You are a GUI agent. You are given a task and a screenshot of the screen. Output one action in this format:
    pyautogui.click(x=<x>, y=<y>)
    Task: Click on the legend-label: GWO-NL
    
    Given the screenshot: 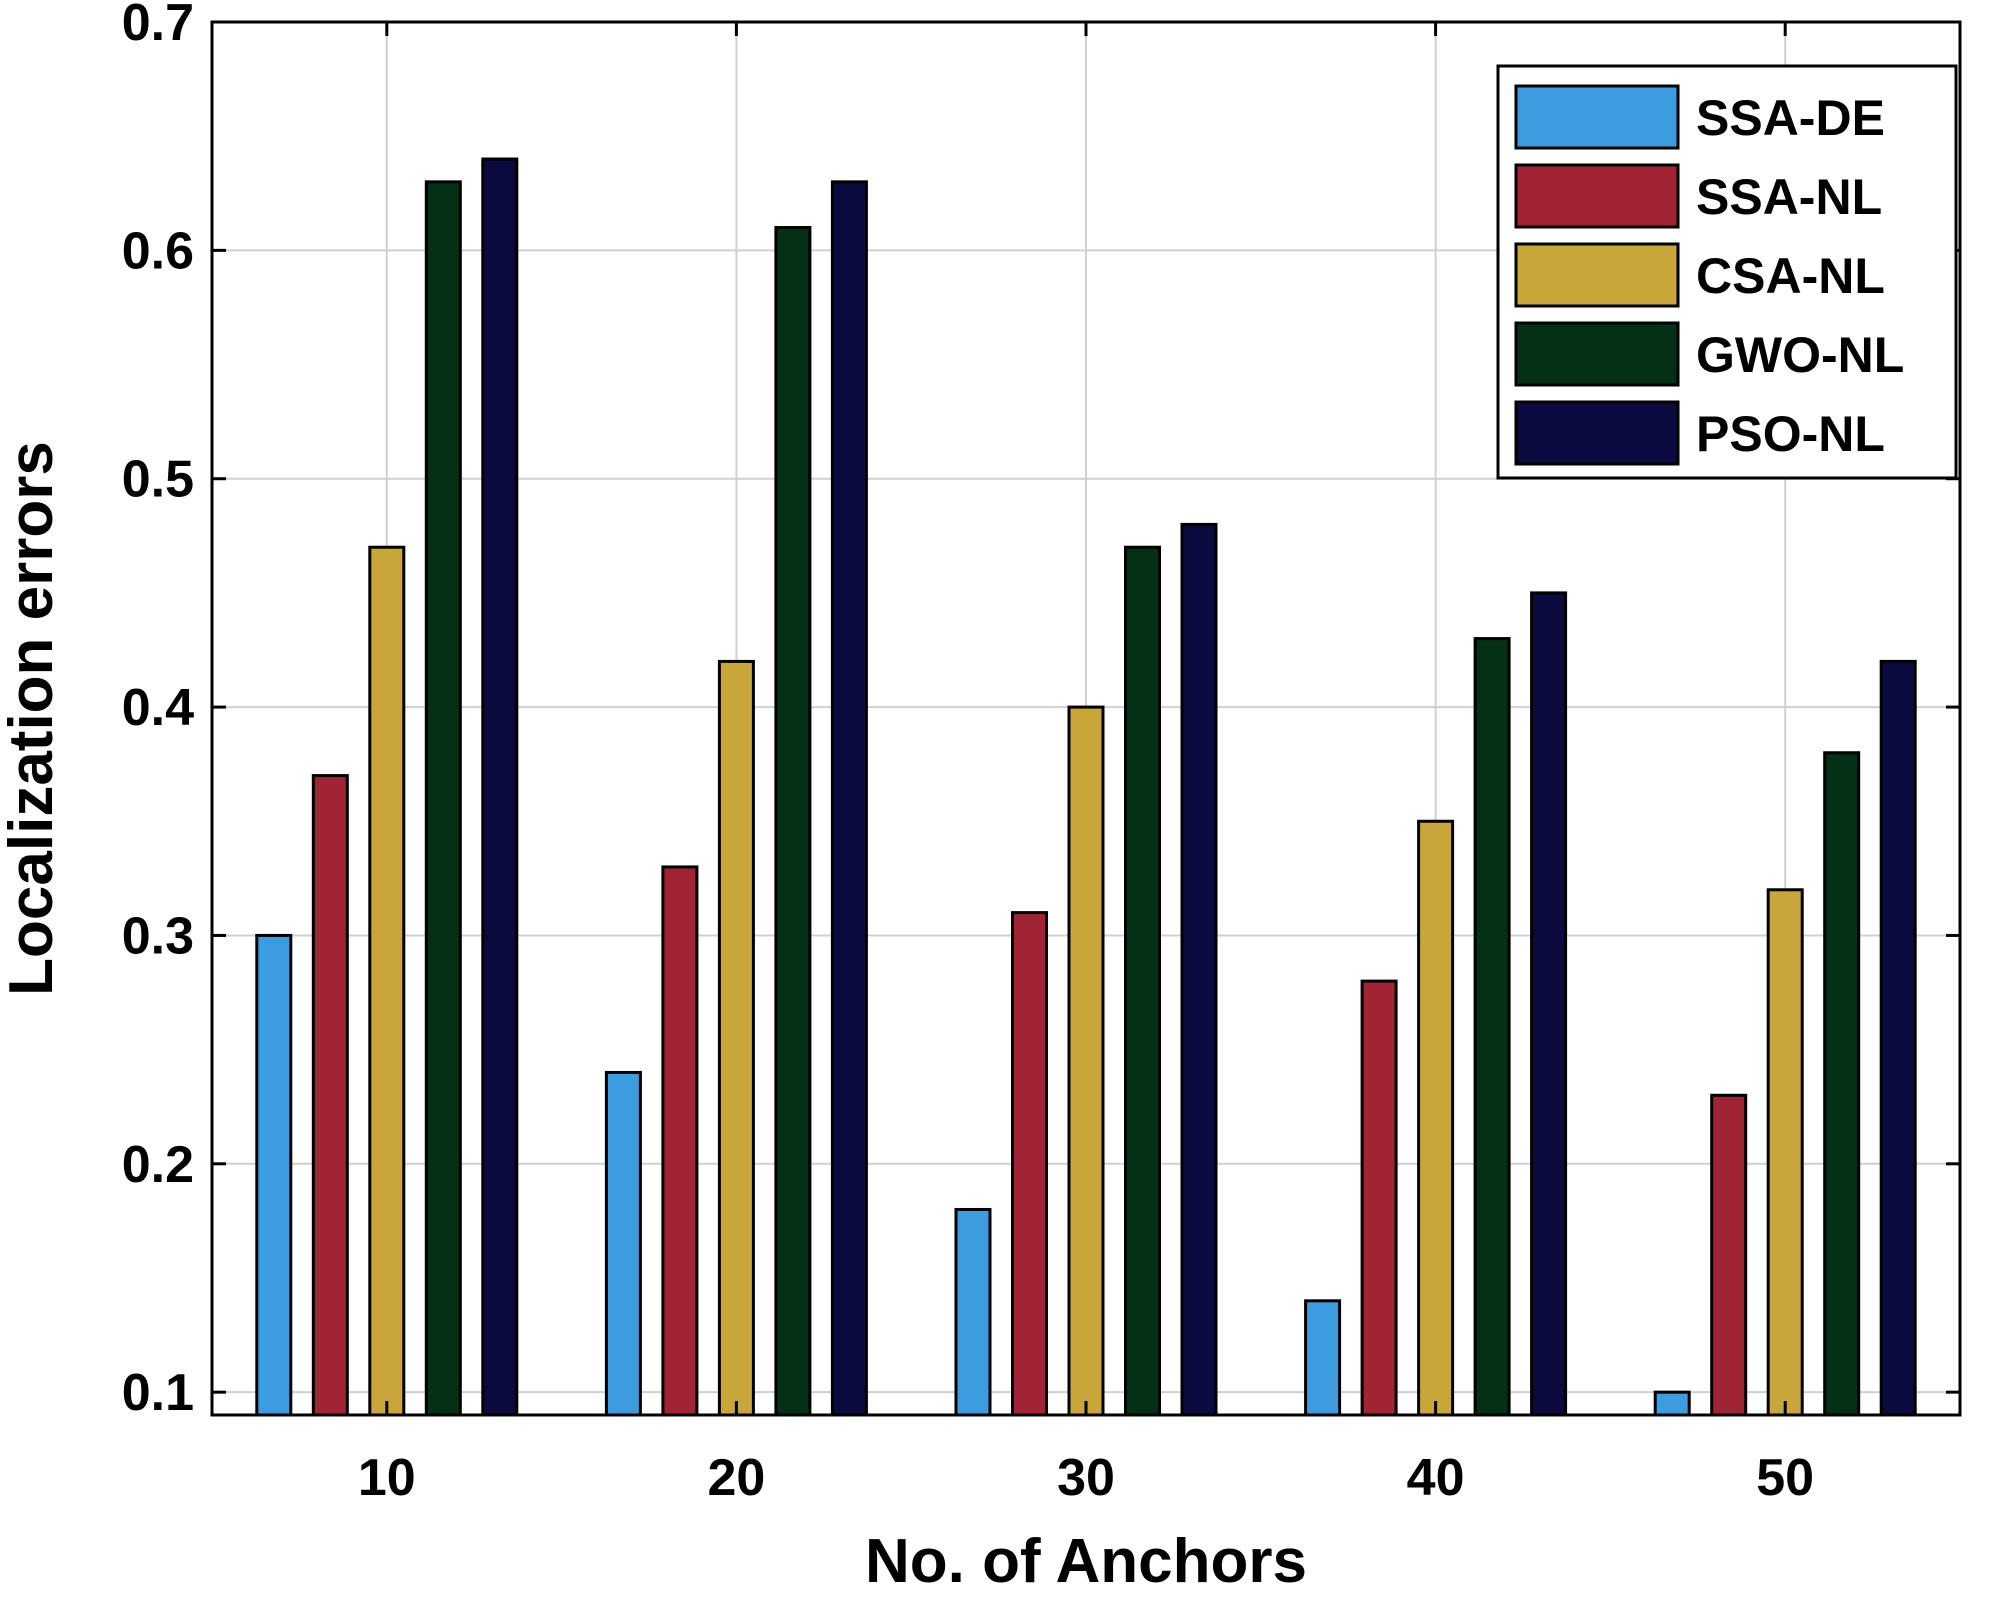 What is the action you would take?
    pyautogui.click(x=1800, y=355)
    